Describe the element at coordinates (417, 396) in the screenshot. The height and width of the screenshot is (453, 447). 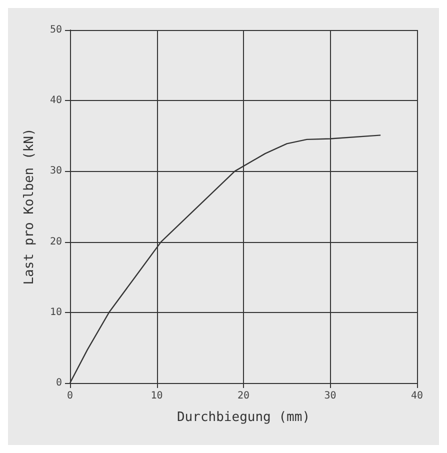
I see `x-tick-label: 40` at that location.